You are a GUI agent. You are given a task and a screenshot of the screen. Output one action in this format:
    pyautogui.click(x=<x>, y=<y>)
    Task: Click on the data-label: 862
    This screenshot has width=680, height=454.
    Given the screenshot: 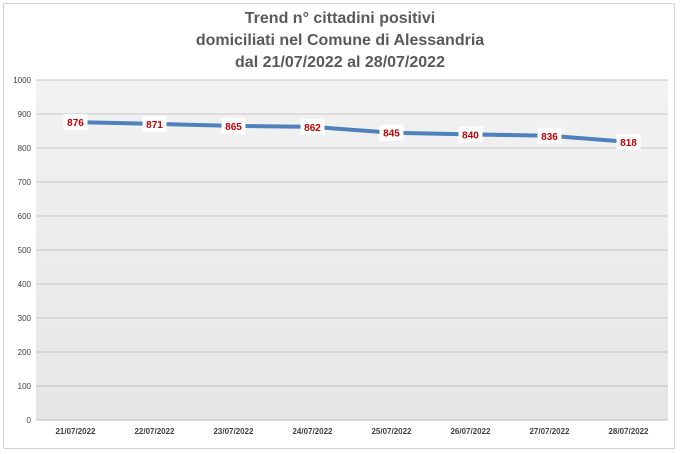 What is the action you would take?
    pyautogui.click(x=312, y=126)
    